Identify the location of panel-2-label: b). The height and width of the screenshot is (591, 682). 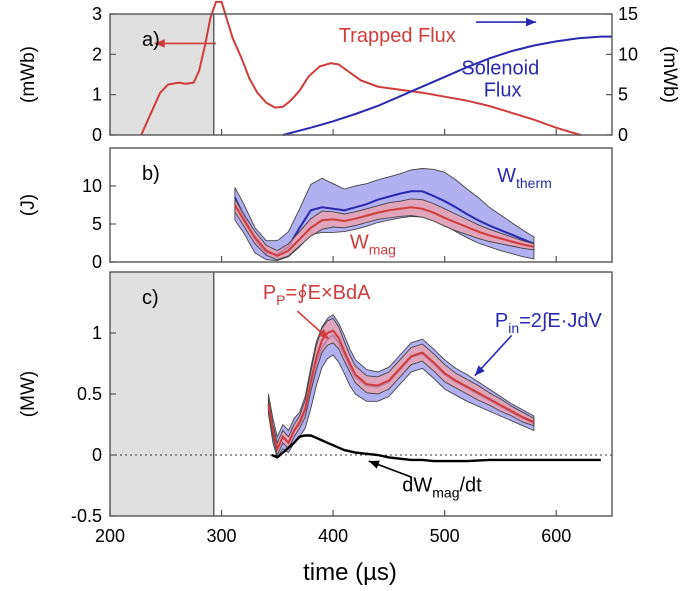
(151, 174).